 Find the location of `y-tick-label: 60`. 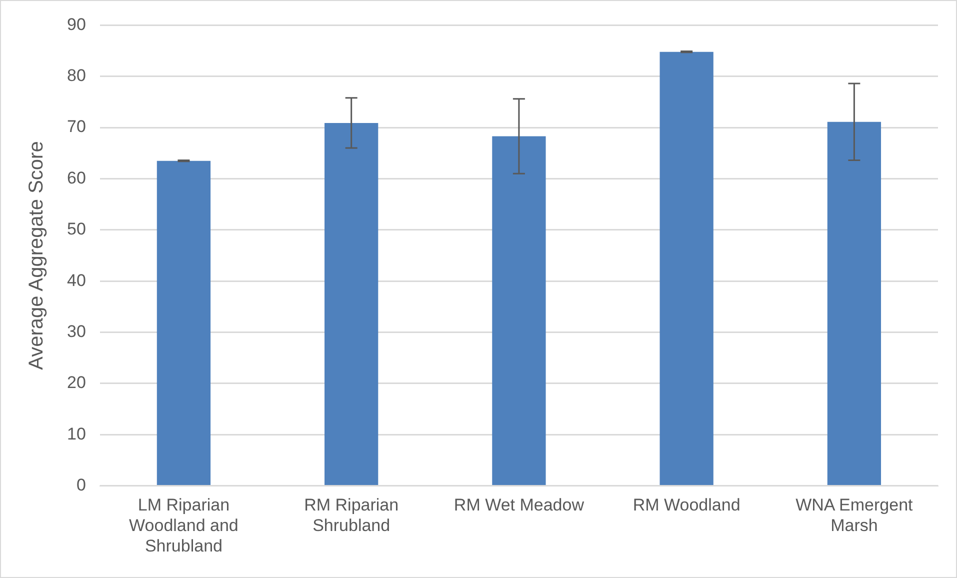

y-tick-label: 60 is located at coordinates (76, 178).